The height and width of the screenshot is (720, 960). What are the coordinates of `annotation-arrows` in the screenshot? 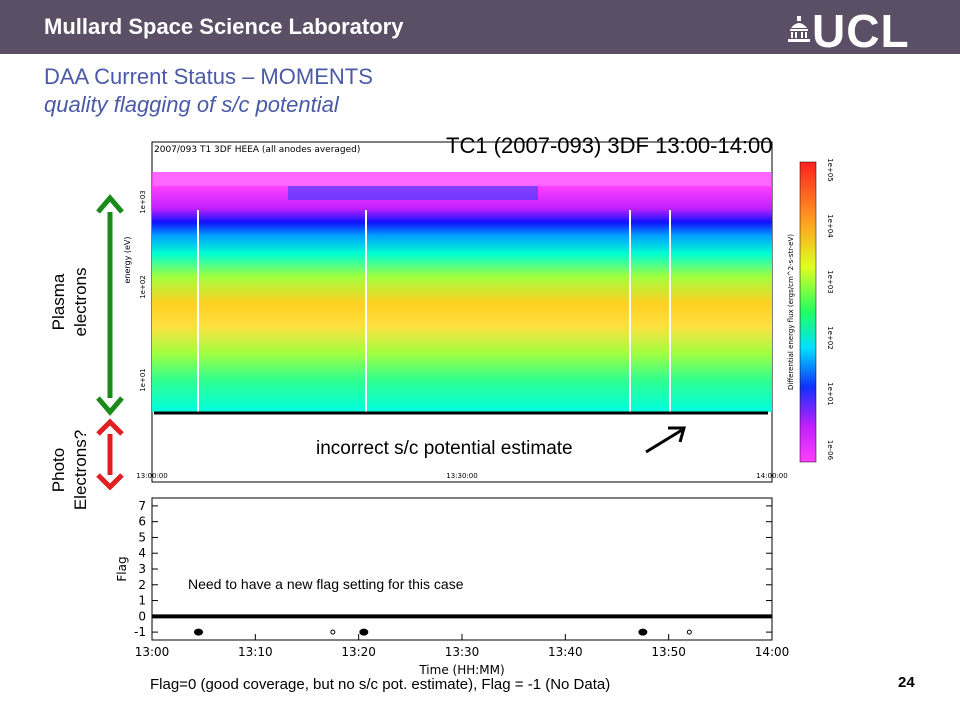 It's located at (110, 342).